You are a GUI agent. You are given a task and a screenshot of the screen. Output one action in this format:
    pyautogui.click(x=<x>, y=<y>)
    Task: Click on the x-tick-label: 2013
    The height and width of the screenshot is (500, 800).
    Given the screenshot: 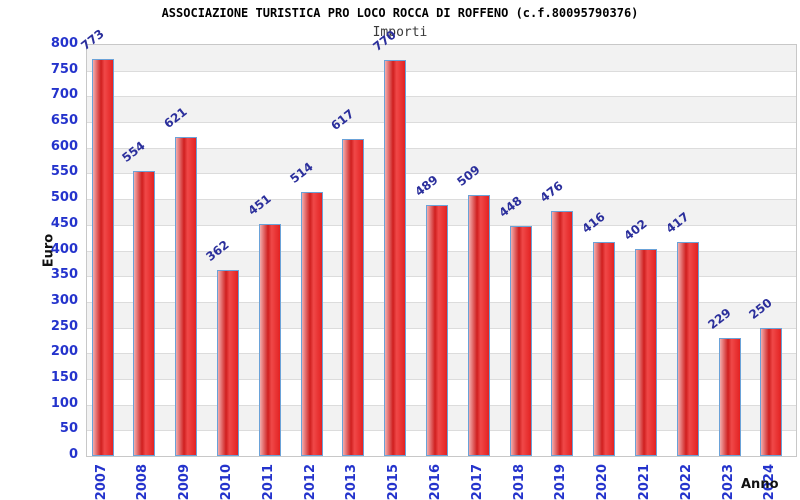 What is the action you would take?
    pyautogui.click(x=352, y=482)
    